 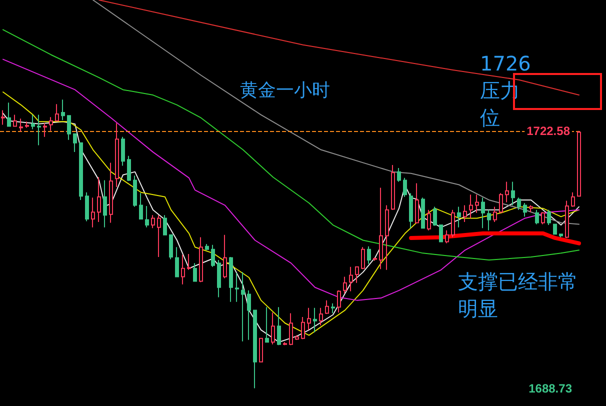 What do you see at coordinates (285, 90) in the screenshot?
I see `annotation: 黄金一小时` at bounding box center [285, 90].